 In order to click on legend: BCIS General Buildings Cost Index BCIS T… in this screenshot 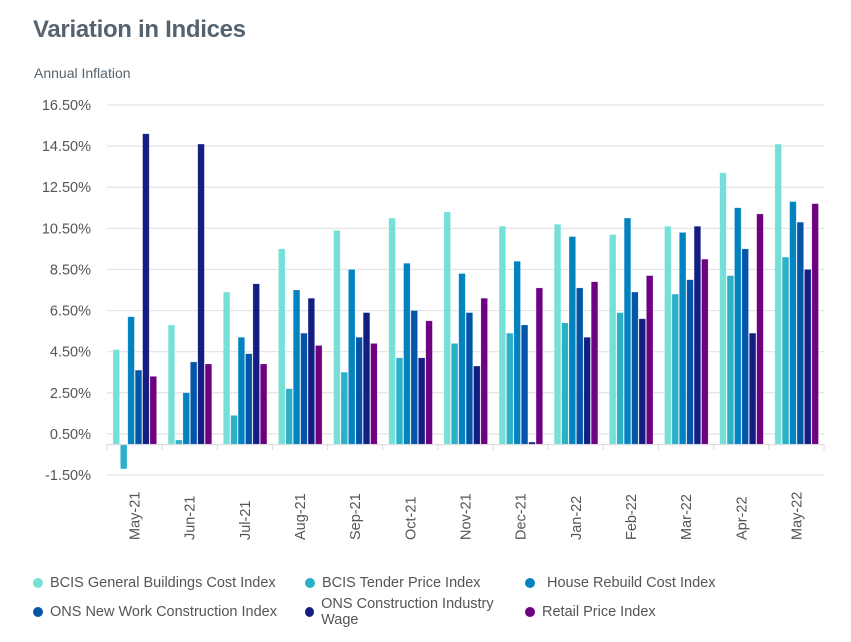, I will do `click(433, 598)`.